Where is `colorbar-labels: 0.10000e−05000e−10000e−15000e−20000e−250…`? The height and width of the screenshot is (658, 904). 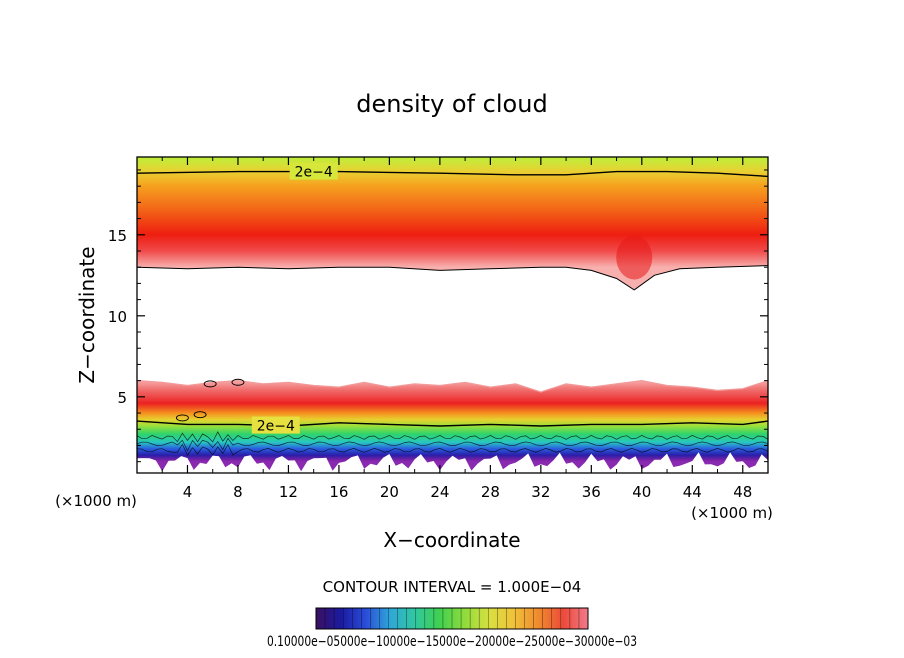
colorbar-labels: 0.10000e−05000e−10000e−15000e−20000e−250… is located at coordinates (452, 642).